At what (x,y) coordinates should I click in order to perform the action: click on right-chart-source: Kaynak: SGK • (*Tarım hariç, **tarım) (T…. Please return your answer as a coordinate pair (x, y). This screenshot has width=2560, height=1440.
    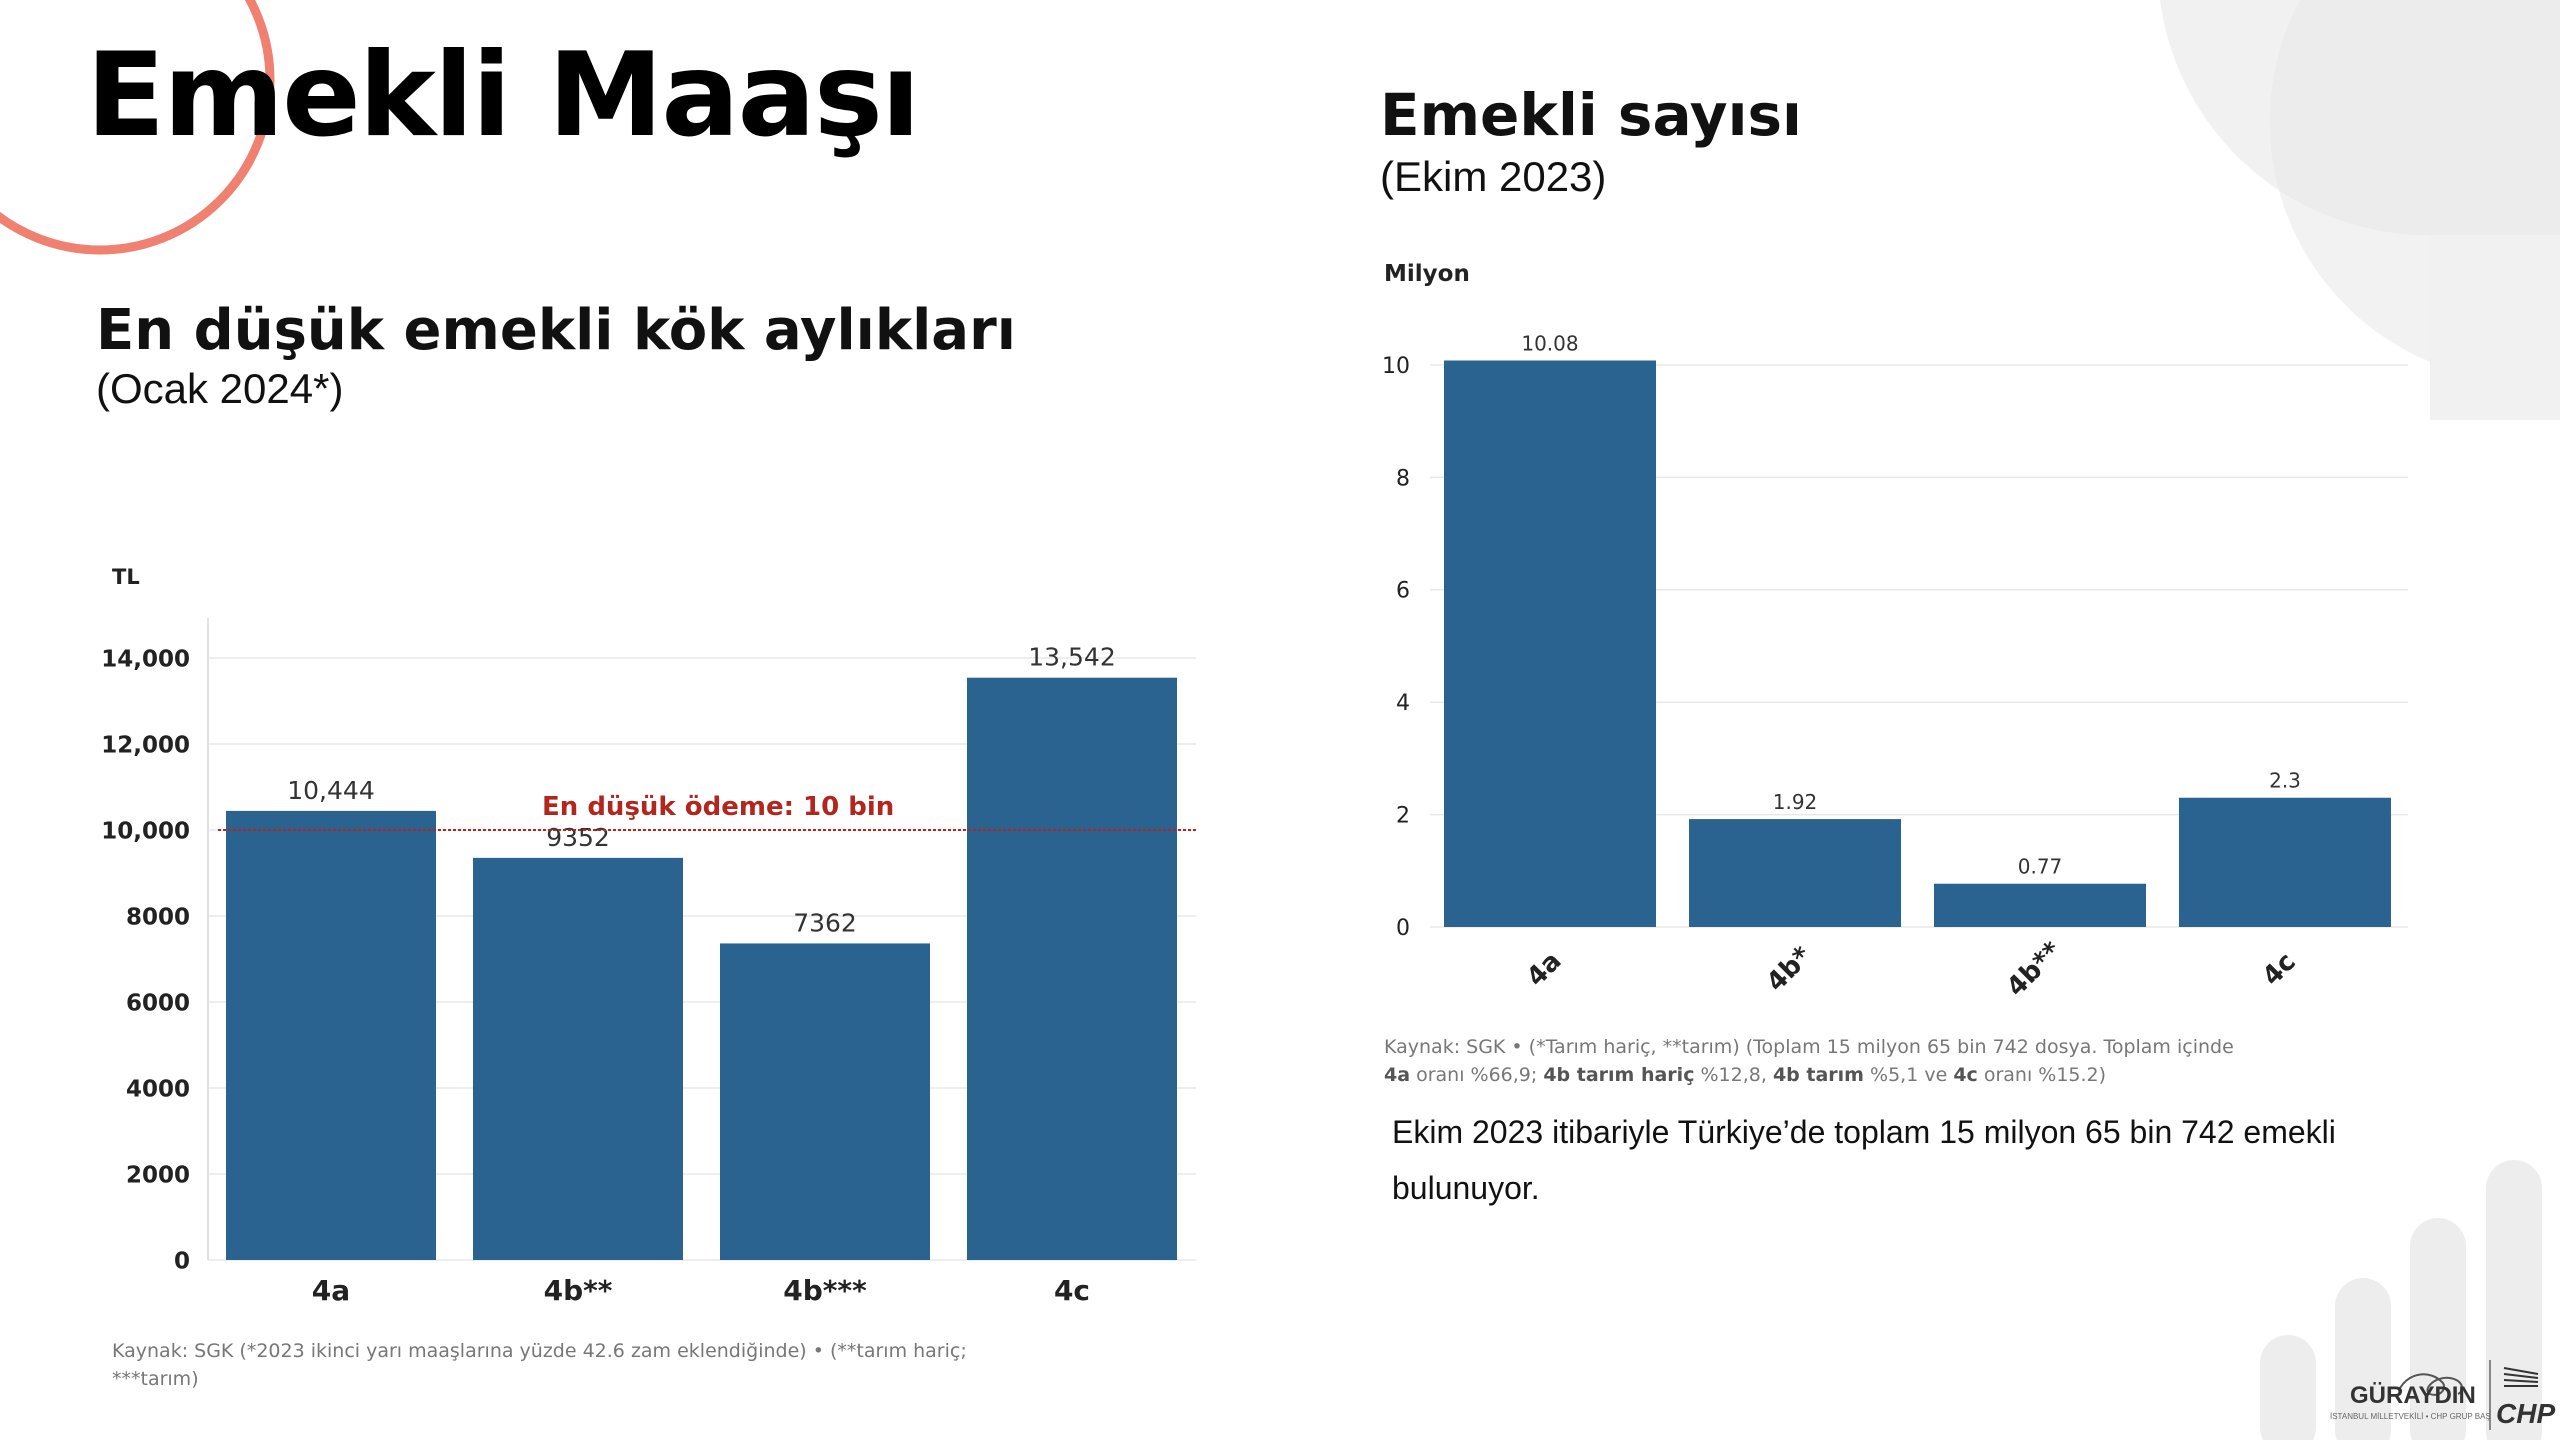
    Looking at the image, I should click on (1814, 1061).